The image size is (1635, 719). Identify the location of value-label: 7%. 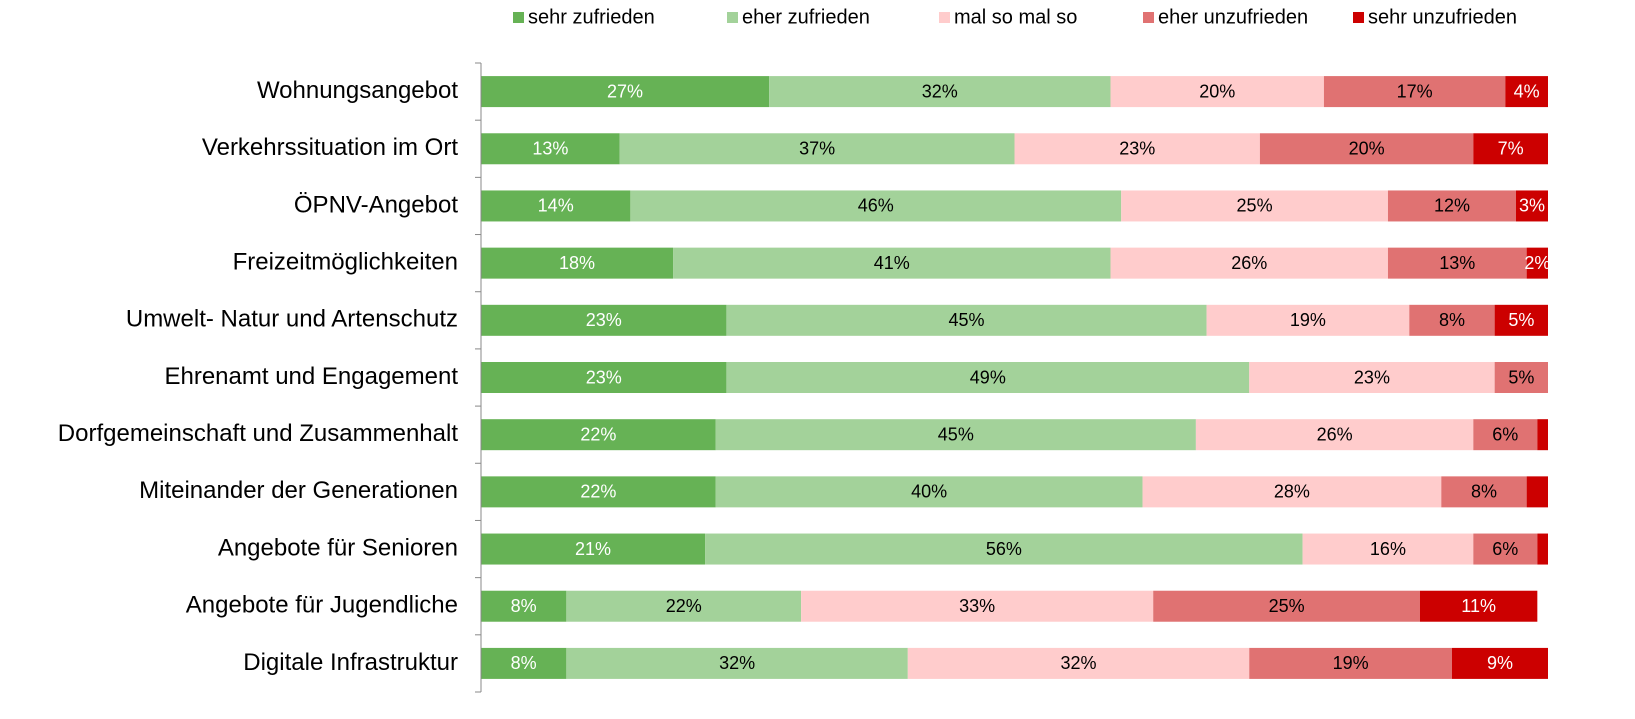
(1511, 149).